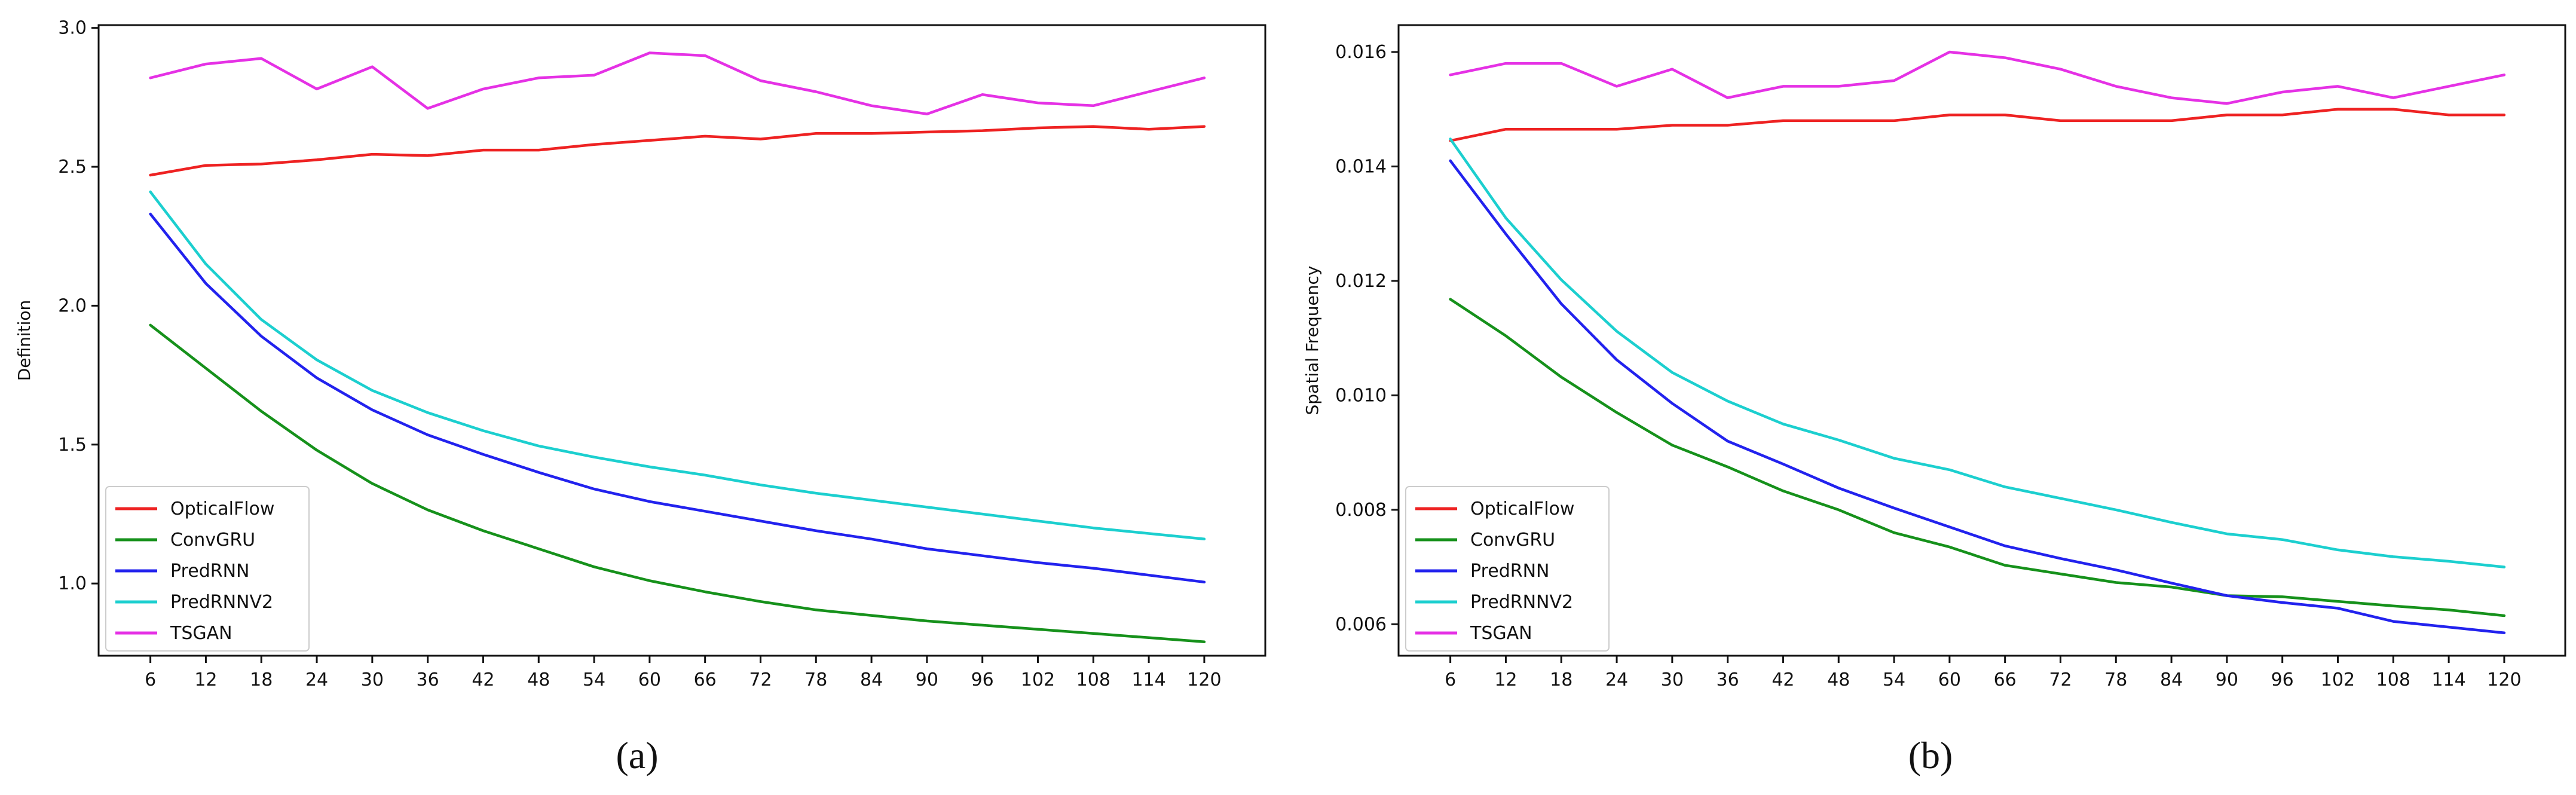  What do you see at coordinates (1361, 53) in the screenshot?
I see `y-tick-label: 0.016` at bounding box center [1361, 53].